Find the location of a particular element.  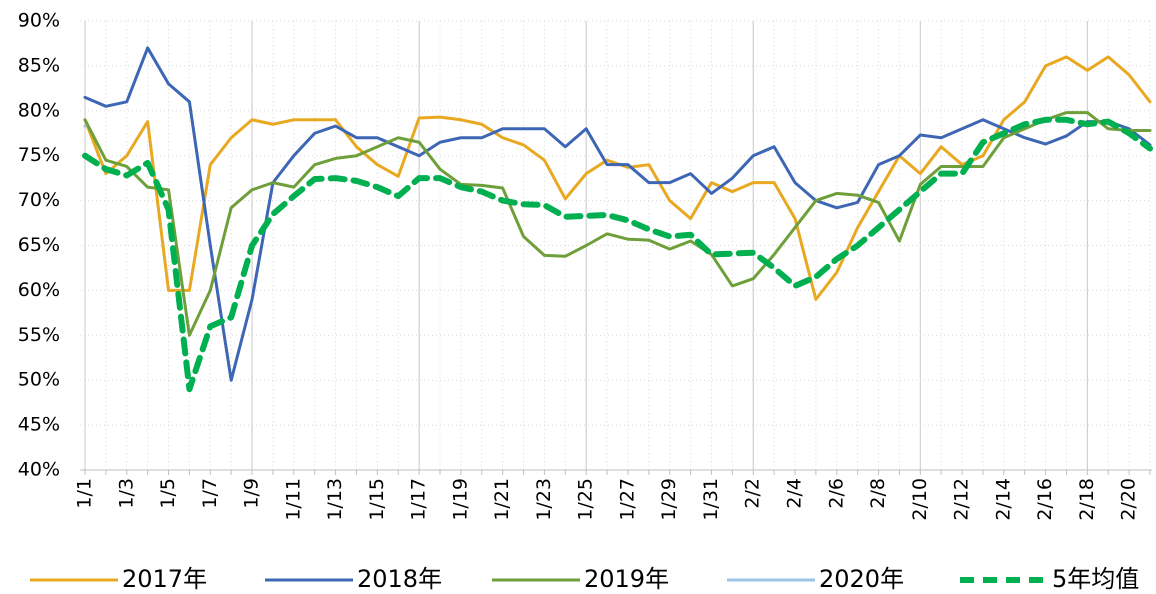

x-tick-label: 2/2 is located at coordinates (753, 493).